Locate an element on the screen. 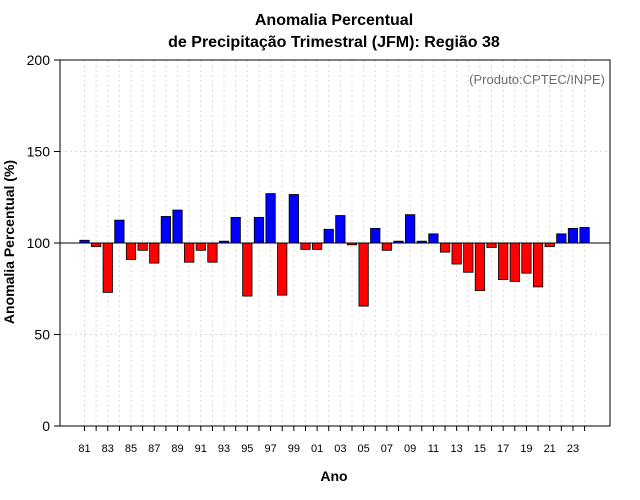  bar-2012 is located at coordinates (445, 247).